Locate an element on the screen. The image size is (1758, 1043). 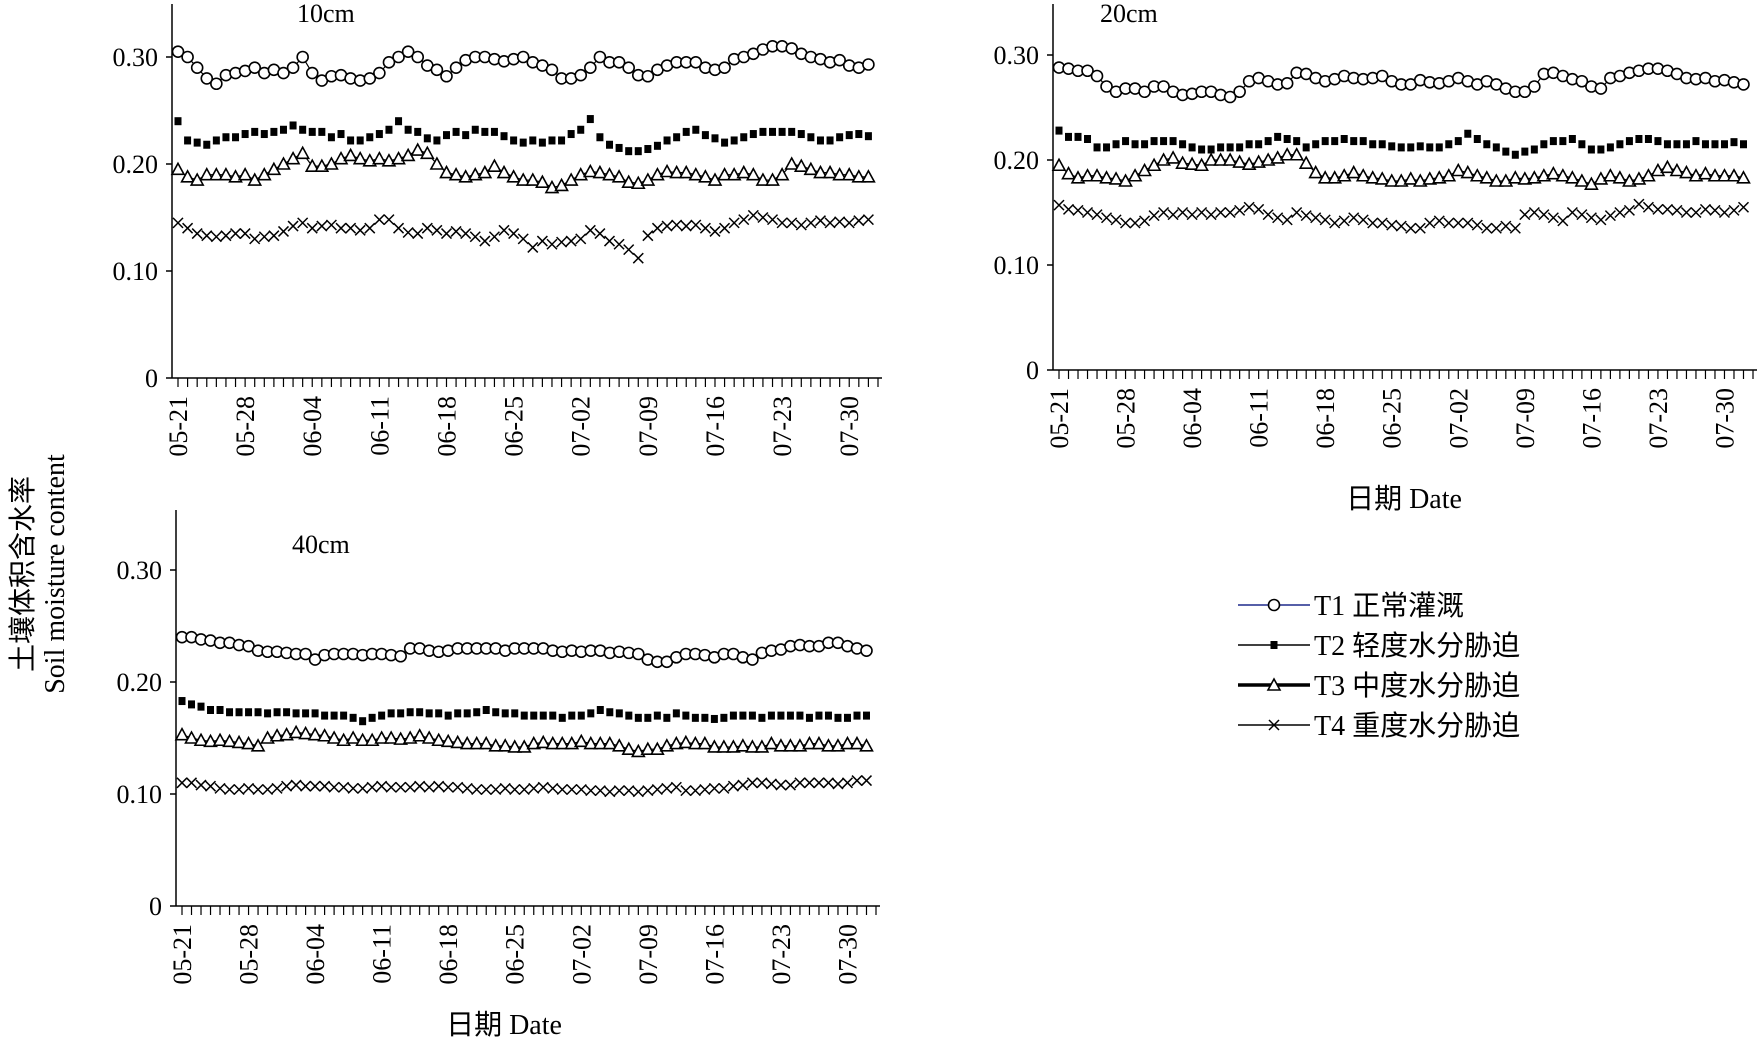
series-T3 is located at coordinates (524, 741).